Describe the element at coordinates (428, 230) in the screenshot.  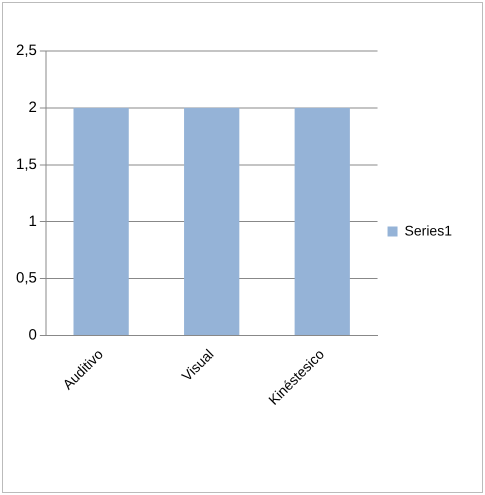
I see `legend-label: Series1` at that location.